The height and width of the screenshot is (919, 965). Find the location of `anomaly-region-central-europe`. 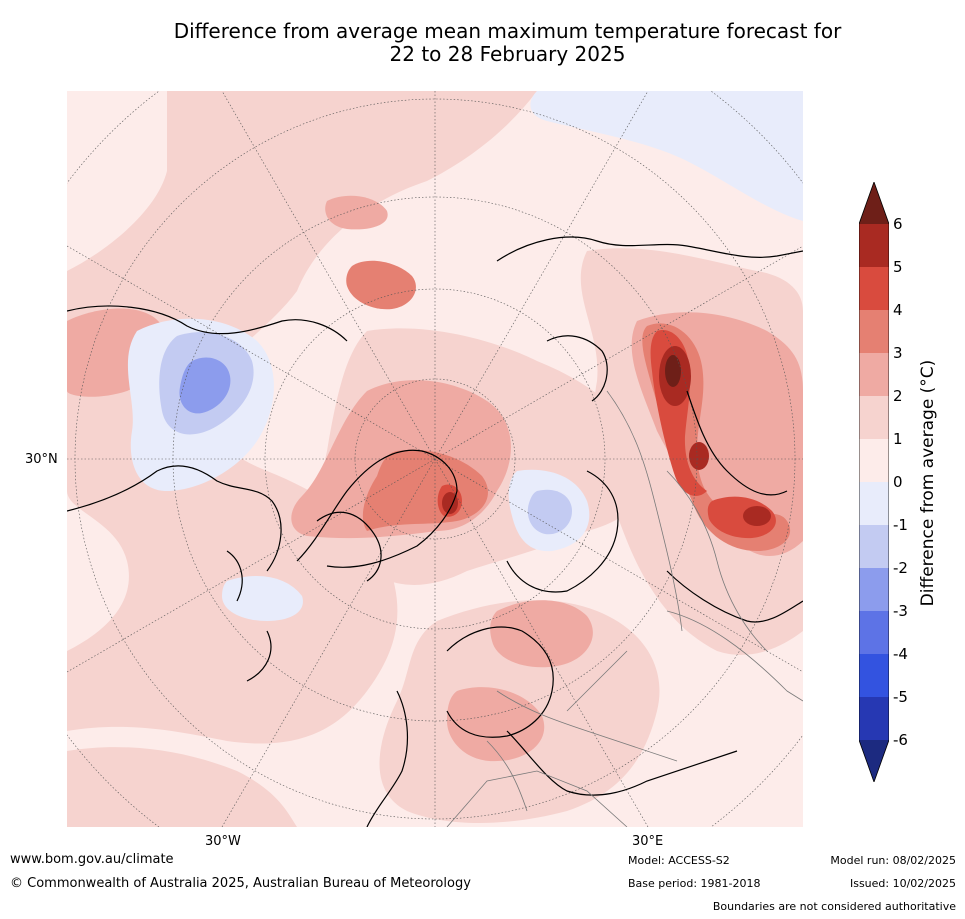

anomaly-region-central-europe is located at coordinates (496, 724).